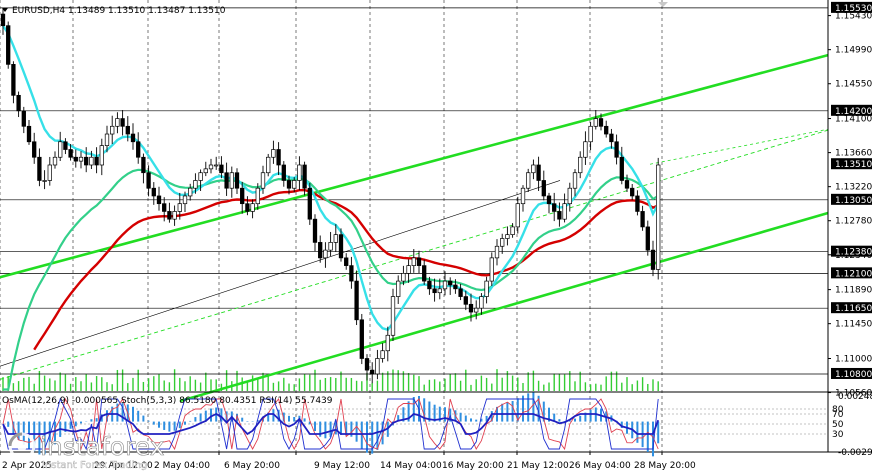 The height and width of the screenshot is (473, 872). Describe the element at coordinates (853, 51) in the screenshot. I see `price-tick-label: 1.14990` at that location.